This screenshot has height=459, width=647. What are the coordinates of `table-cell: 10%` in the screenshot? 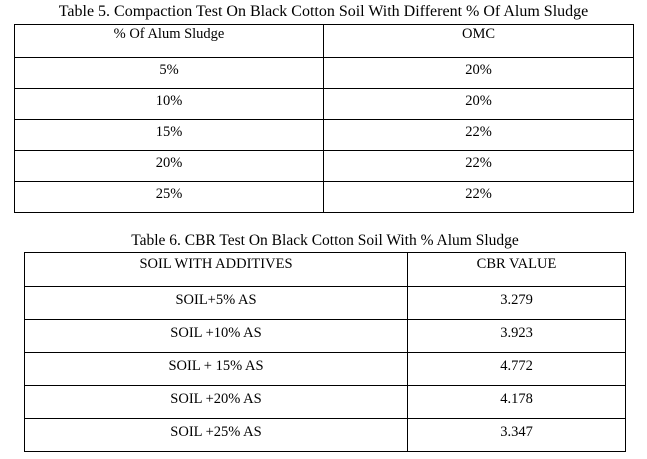 It's located at (169, 104).